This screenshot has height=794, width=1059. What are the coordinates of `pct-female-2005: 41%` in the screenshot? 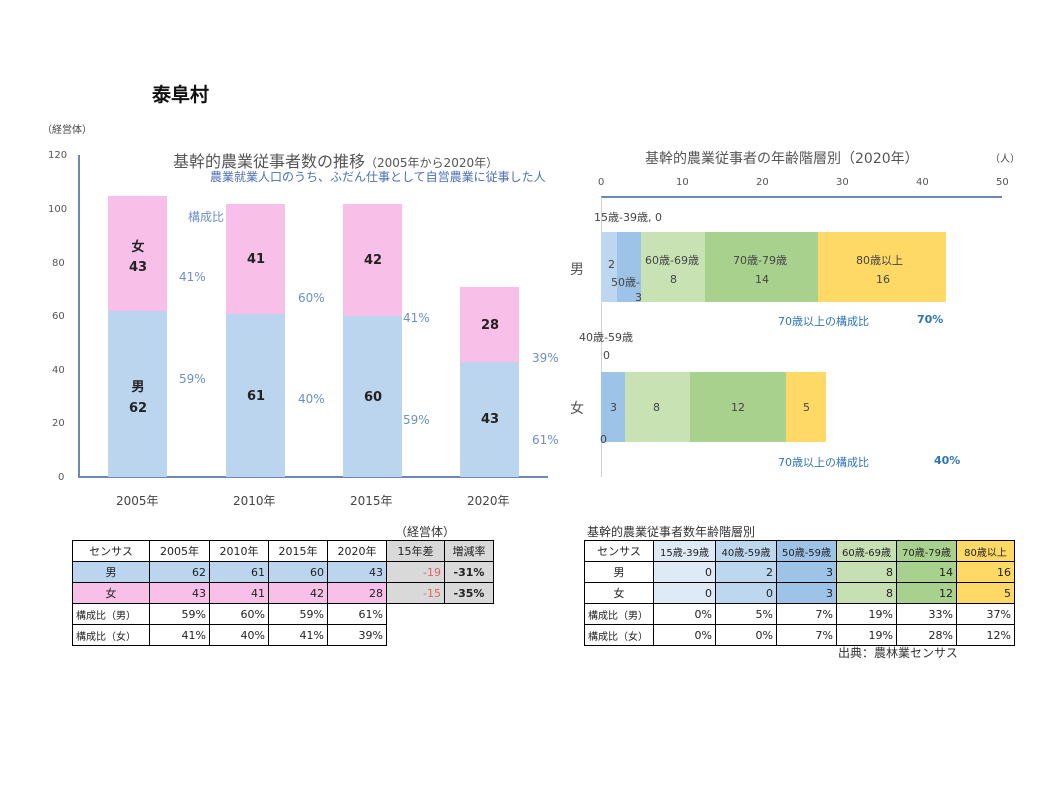 It's located at (192, 277).